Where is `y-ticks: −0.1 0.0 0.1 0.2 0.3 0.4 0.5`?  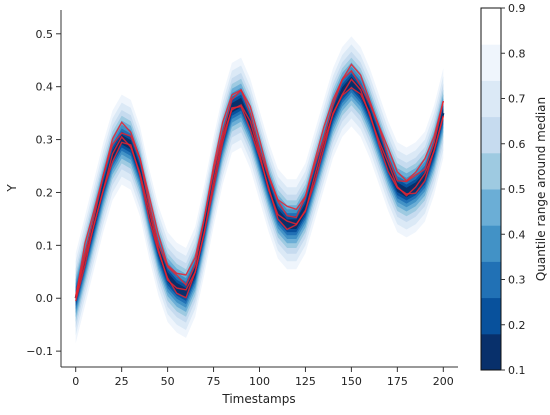 y-ticks: −0.1 0.0 0.1 0.2 0.3 0.4 0.5 is located at coordinates (43, 193).